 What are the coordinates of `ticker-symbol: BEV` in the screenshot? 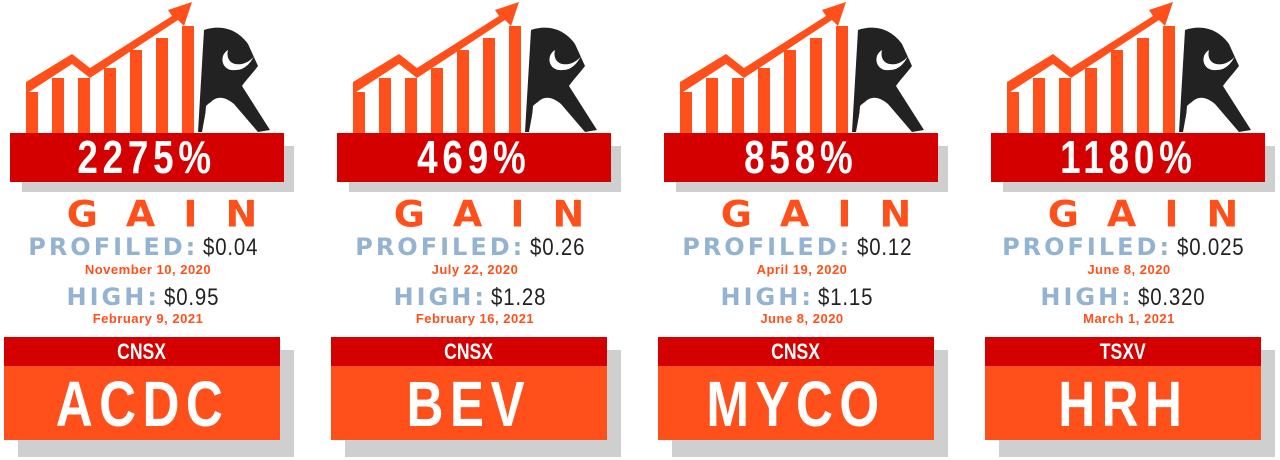 It's located at (469, 404).